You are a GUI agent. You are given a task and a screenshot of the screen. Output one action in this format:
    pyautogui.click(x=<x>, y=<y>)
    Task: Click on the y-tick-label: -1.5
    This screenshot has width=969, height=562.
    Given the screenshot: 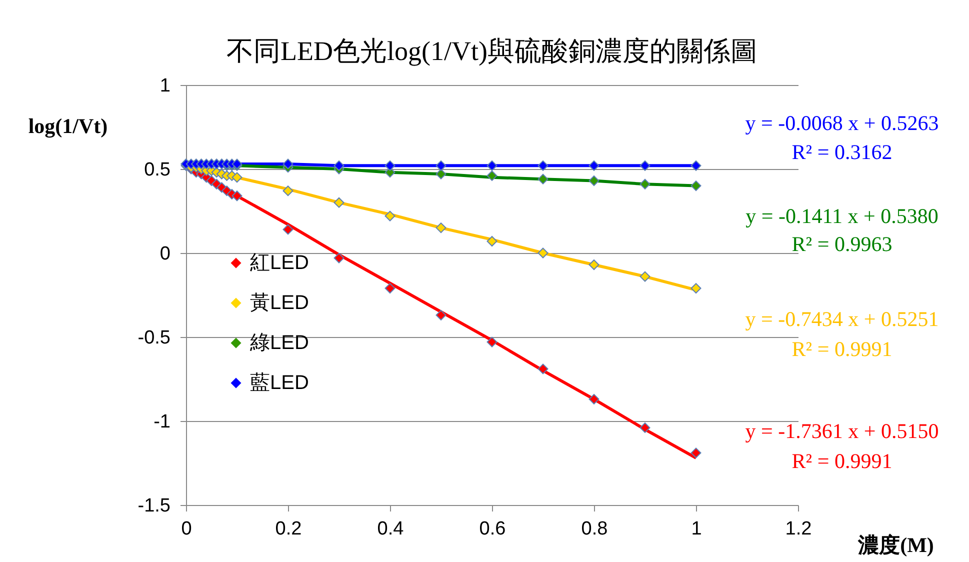 What is the action you would take?
    pyautogui.click(x=154, y=506)
    